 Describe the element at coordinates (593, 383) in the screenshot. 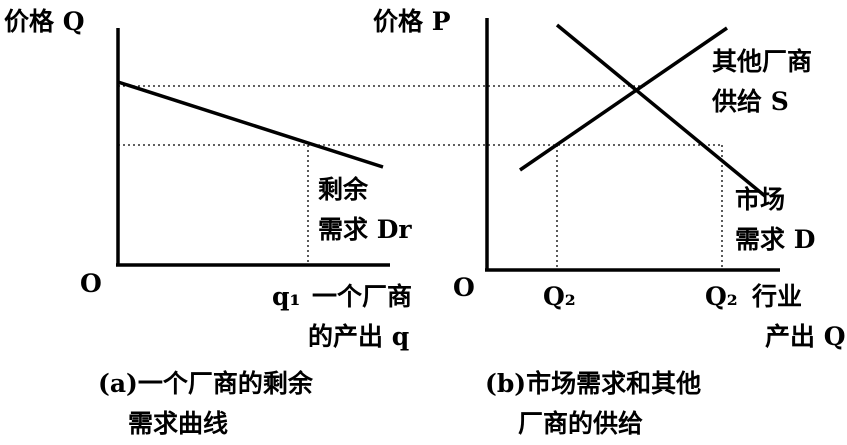

I see `b-caption-1: (b)市场需求和其他` at that location.